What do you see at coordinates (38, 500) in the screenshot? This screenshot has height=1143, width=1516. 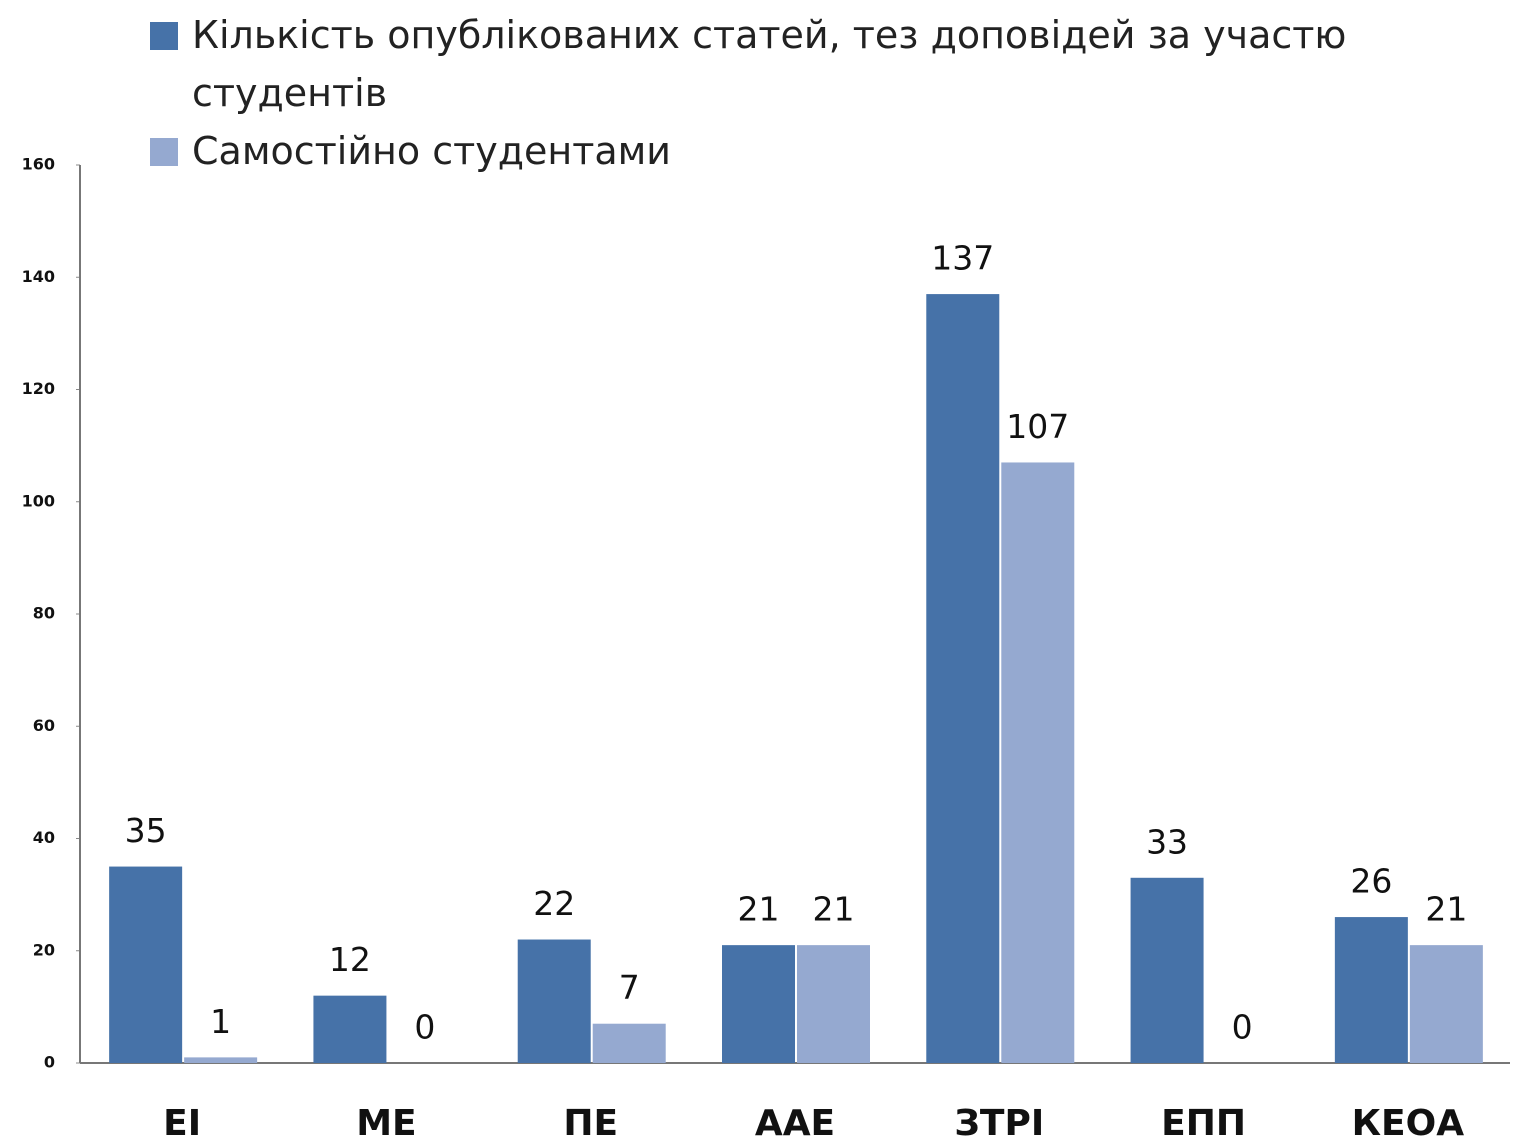 I see `y-tick-label: 100` at bounding box center [38, 500].